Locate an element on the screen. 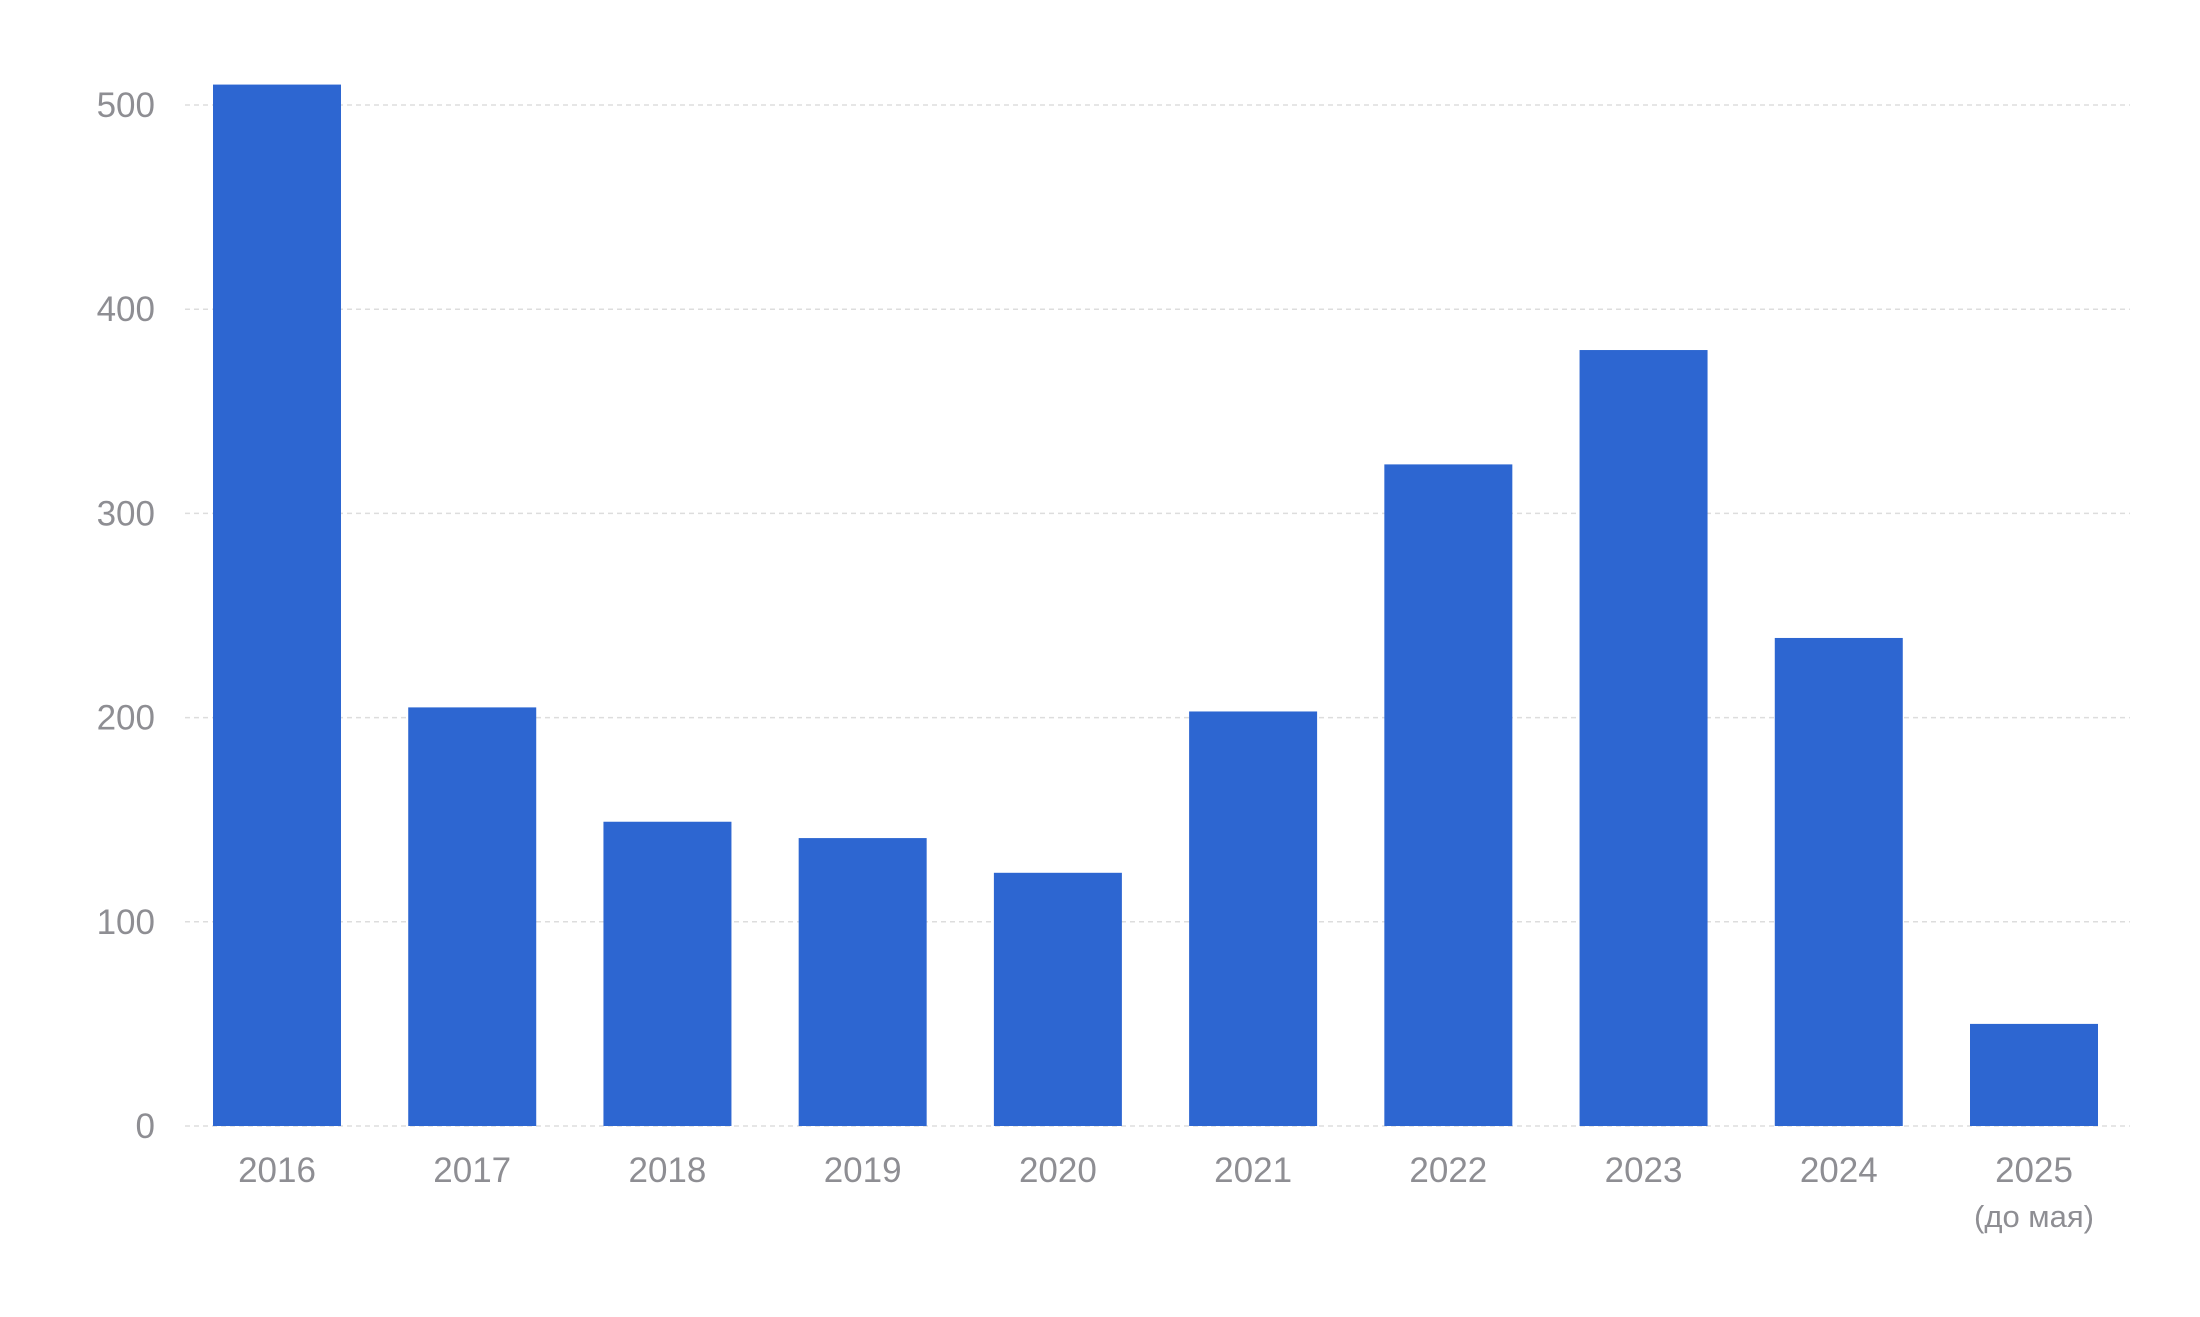  bar-2020 is located at coordinates (1057, 999).